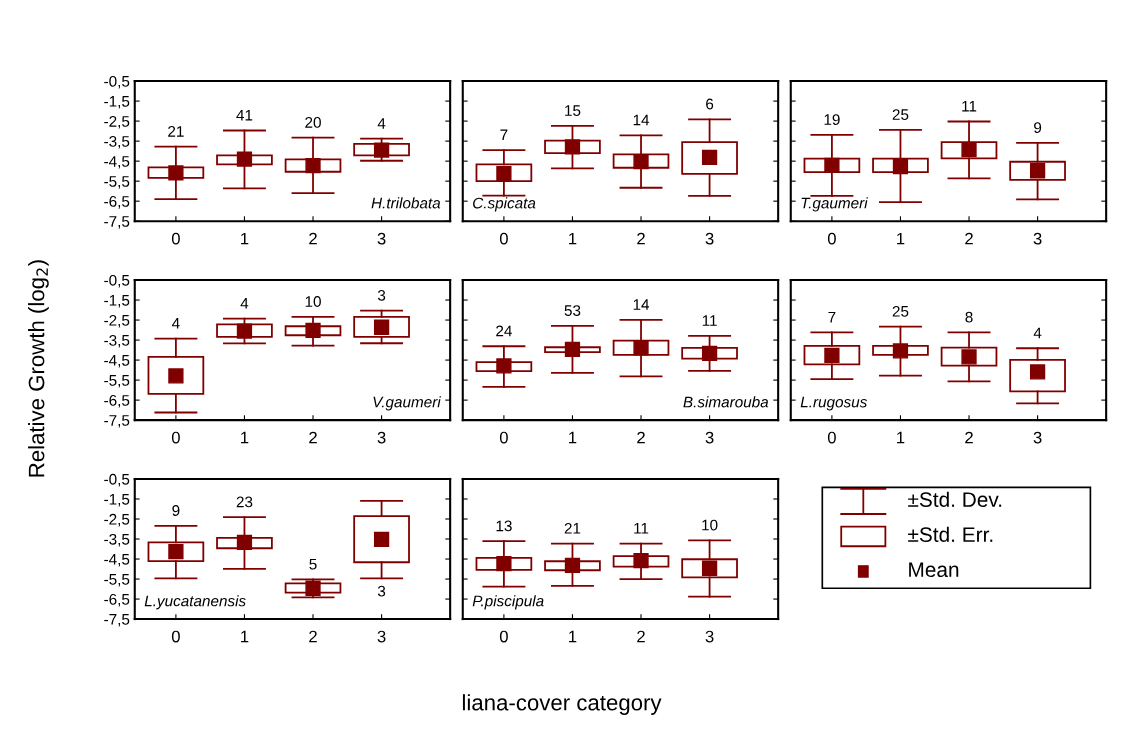 This screenshot has width=1123, height=737. I want to click on annotation: 13, so click(504, 526).